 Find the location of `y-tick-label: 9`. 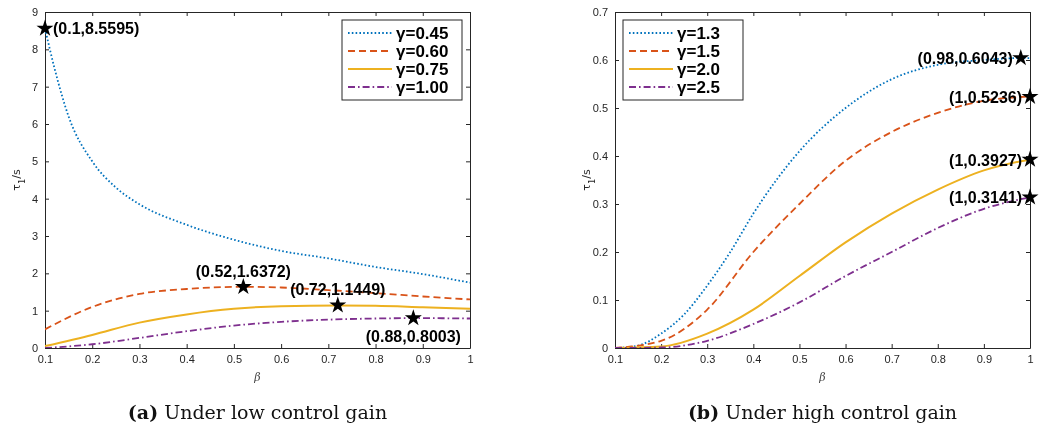

y-tick-label: 9 is located at coordinates (34, 12).